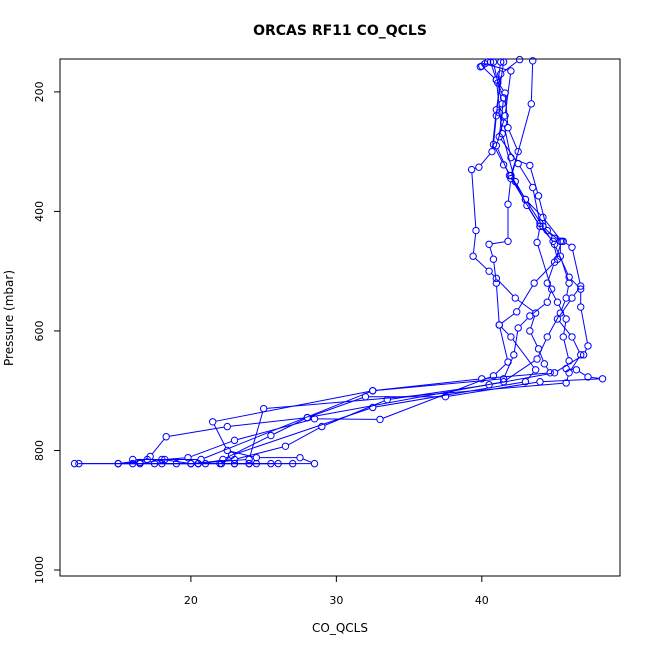  I want to click on x-tick-label: 20, so click(191, 600).